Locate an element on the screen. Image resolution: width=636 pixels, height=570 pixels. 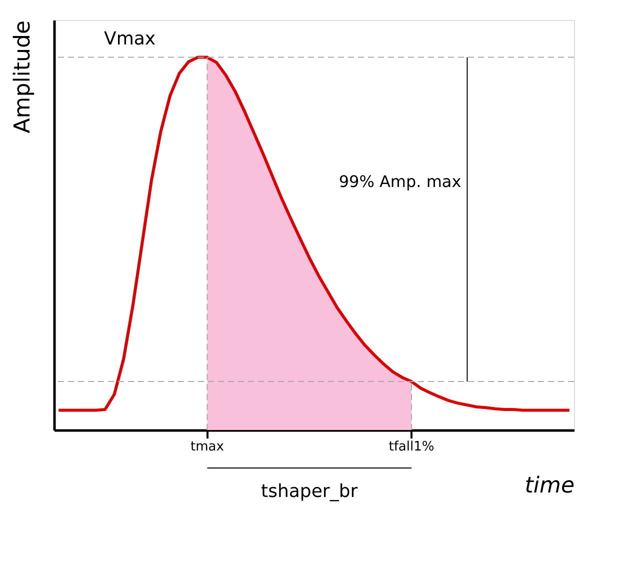
text: tshaper_br is located at coordinates (309, 491).